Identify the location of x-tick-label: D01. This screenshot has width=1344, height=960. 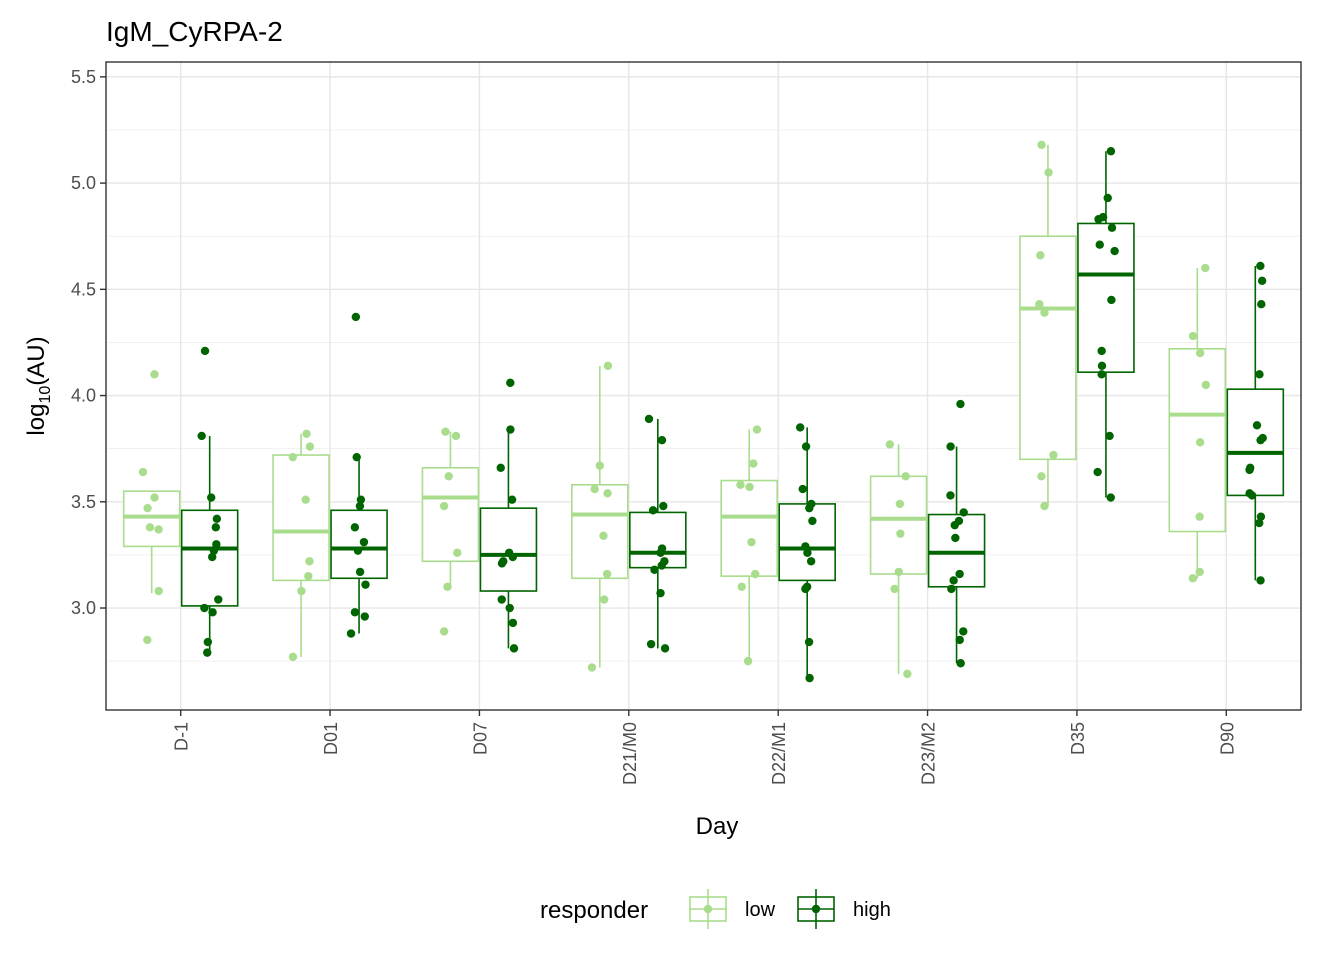
(331, 738).